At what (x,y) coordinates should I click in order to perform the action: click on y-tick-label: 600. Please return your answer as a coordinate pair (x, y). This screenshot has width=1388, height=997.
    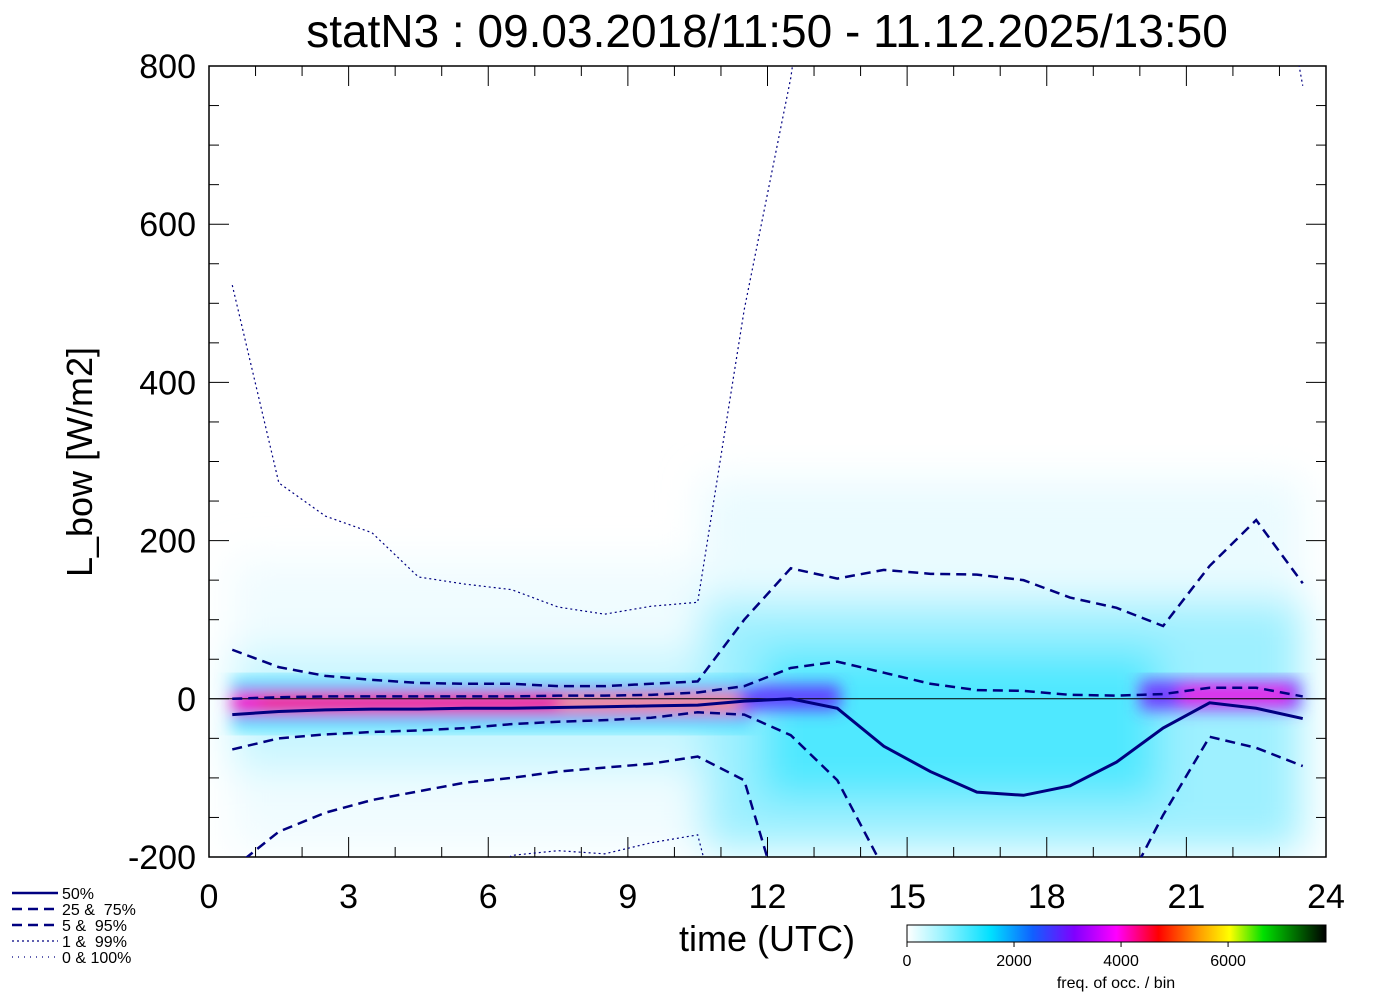
    Looking at the image, I should click on (167, 225).